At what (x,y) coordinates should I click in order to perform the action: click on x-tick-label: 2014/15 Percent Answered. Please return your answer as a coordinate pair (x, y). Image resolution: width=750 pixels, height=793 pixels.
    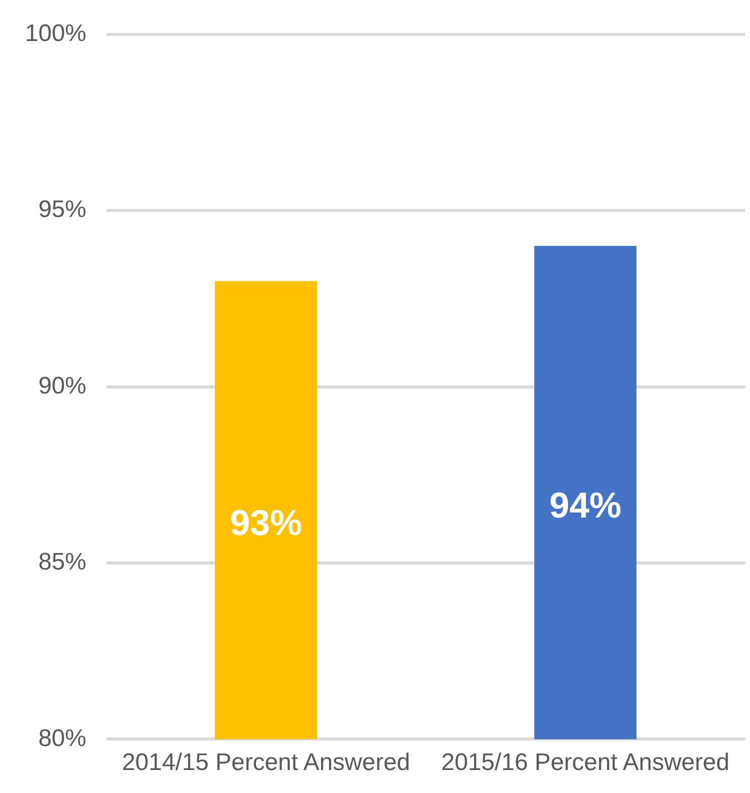
    Looking at the image, I should click on (266, 762).